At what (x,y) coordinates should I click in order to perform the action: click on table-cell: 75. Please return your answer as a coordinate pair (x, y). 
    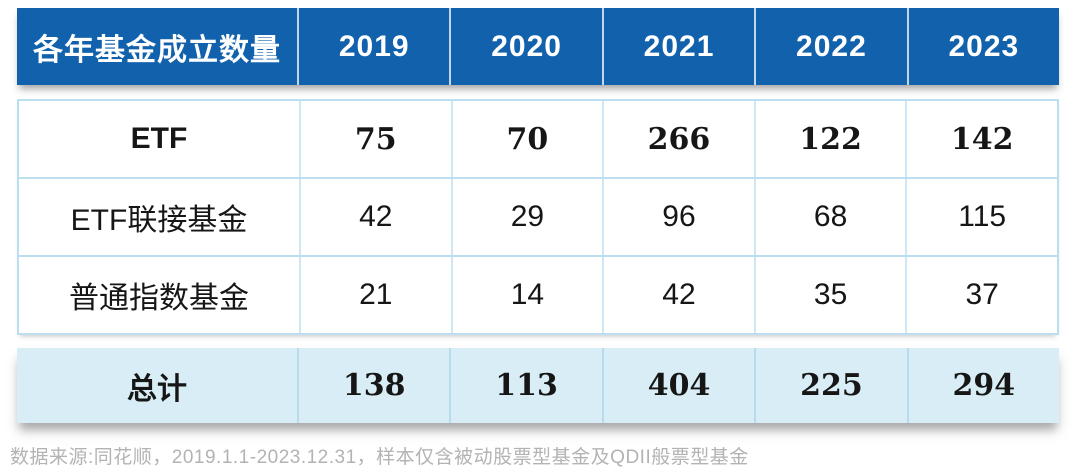
    Looking at the image, I should click on (375, 139).